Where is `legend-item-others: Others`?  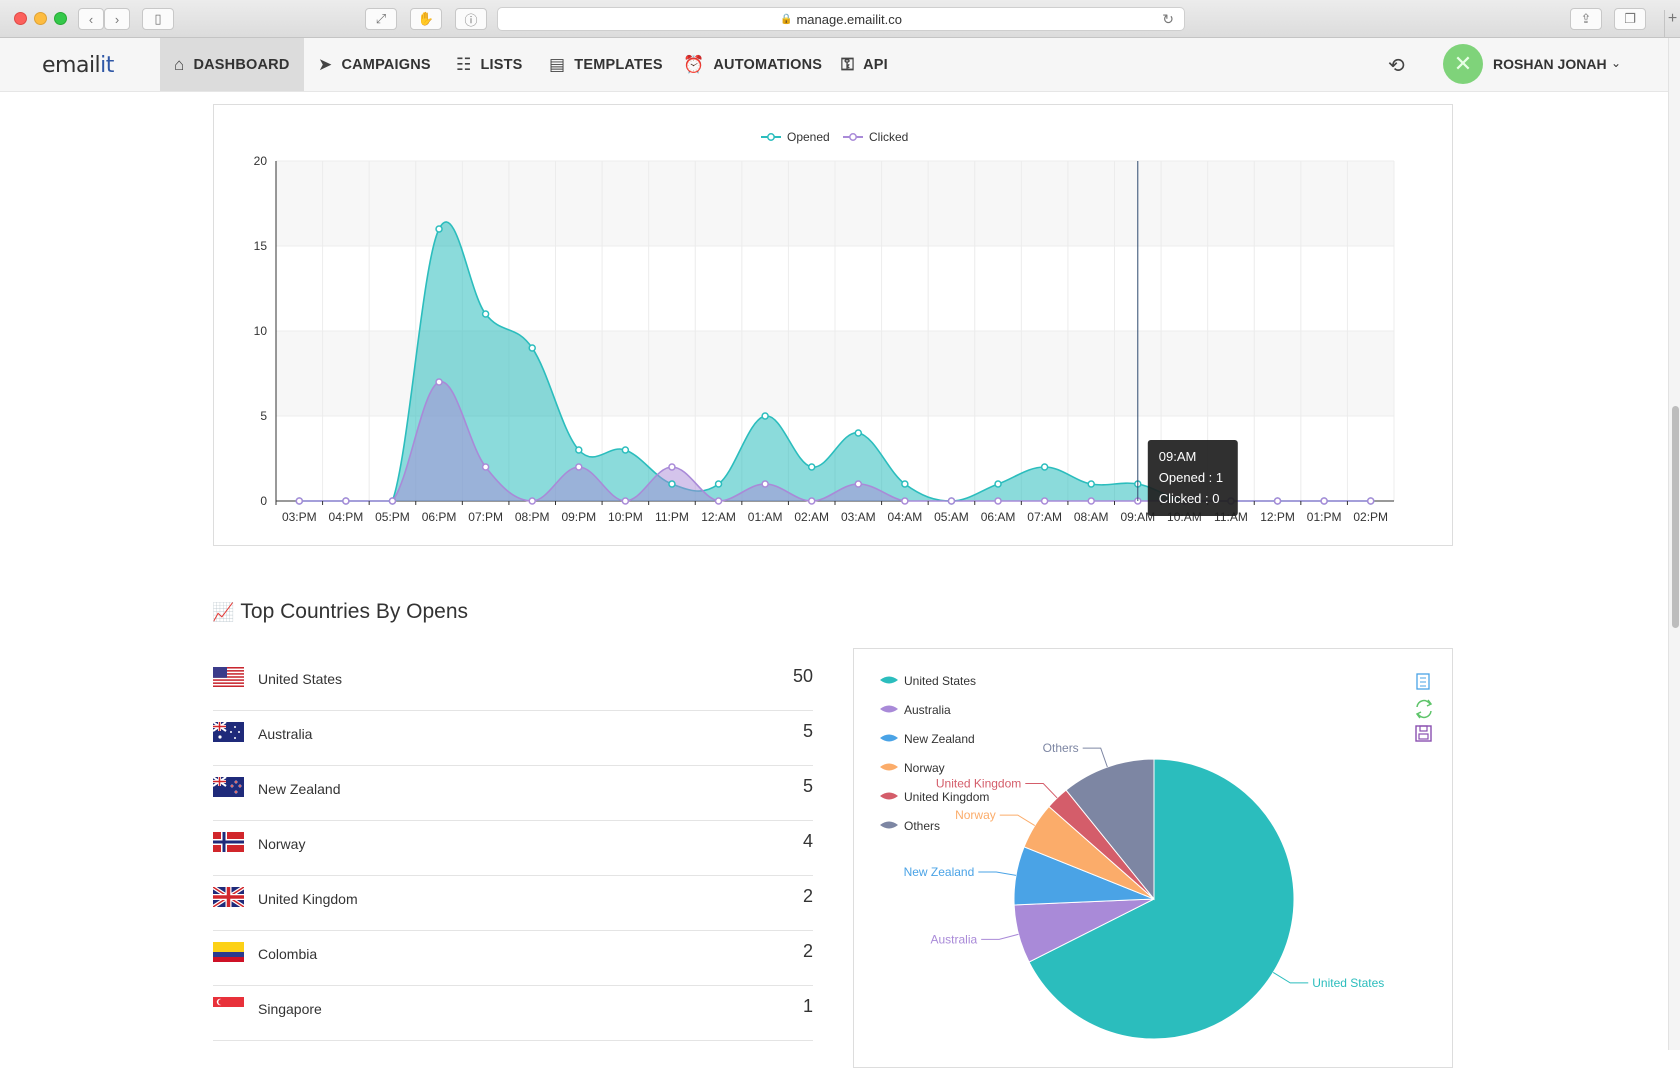 legend-item-others: Others is located at coordinates (910, 826).